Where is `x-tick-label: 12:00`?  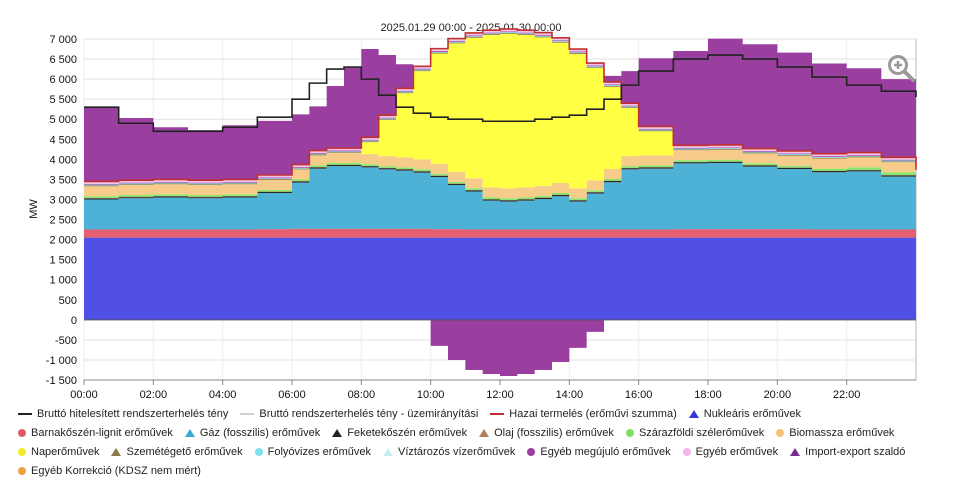 x-tick-label: 12:00 is located at coordinates (500, 394).